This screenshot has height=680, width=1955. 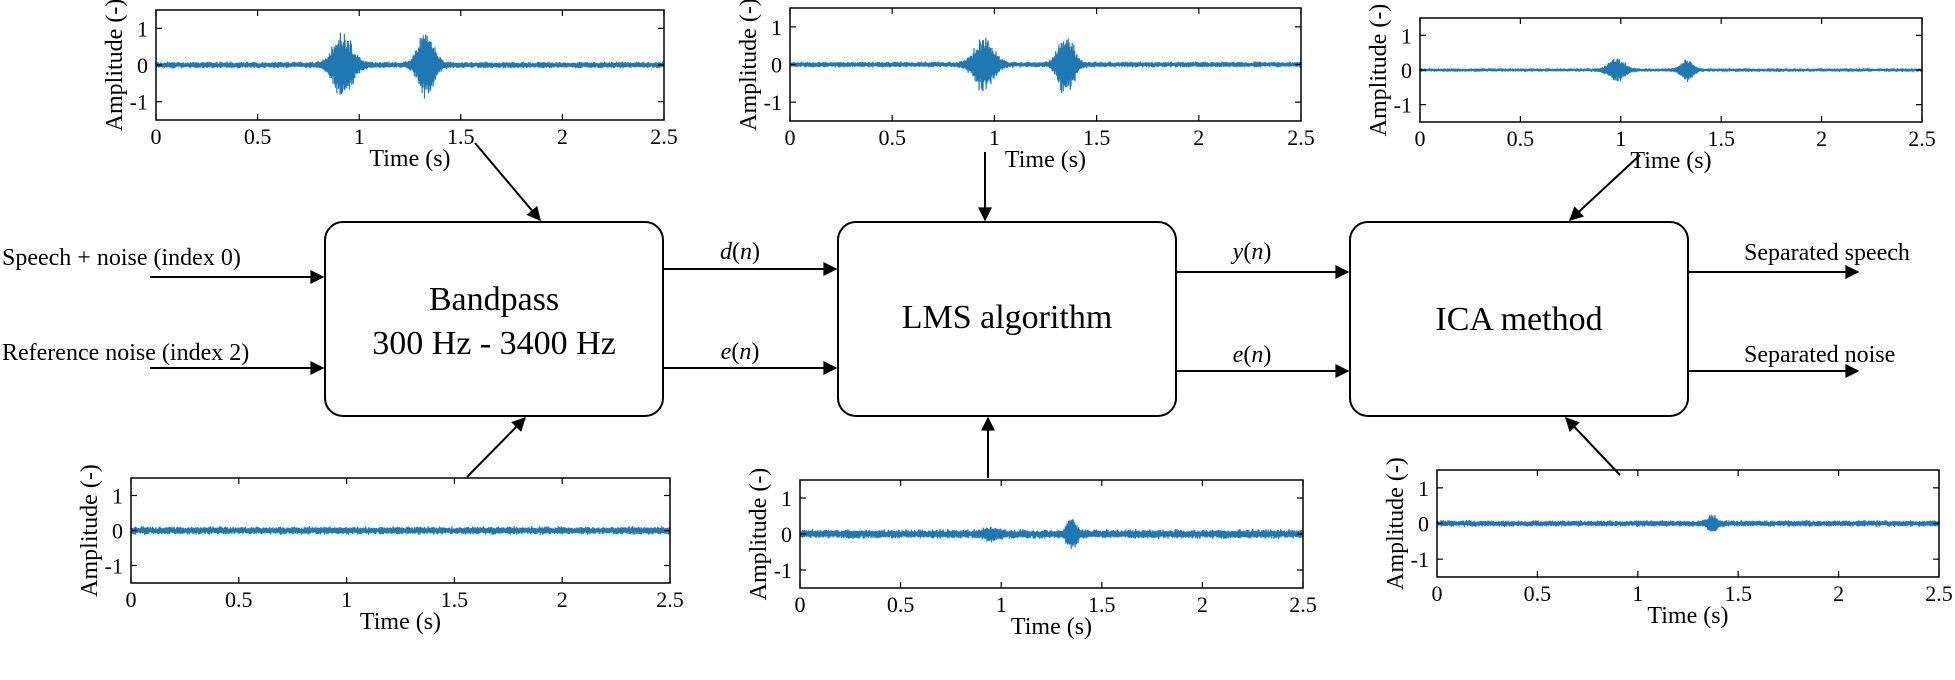 I want to click on separated-speech-label: Separated speech, so click(x=1827, y=253).